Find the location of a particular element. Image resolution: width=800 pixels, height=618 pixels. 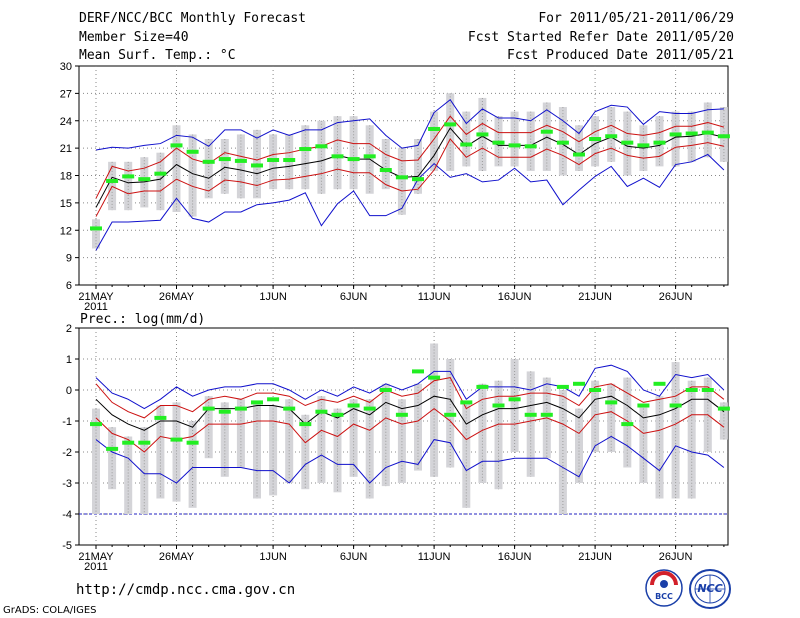

precipitation-ytick-label: 1 is located at coordinates (69, 360).